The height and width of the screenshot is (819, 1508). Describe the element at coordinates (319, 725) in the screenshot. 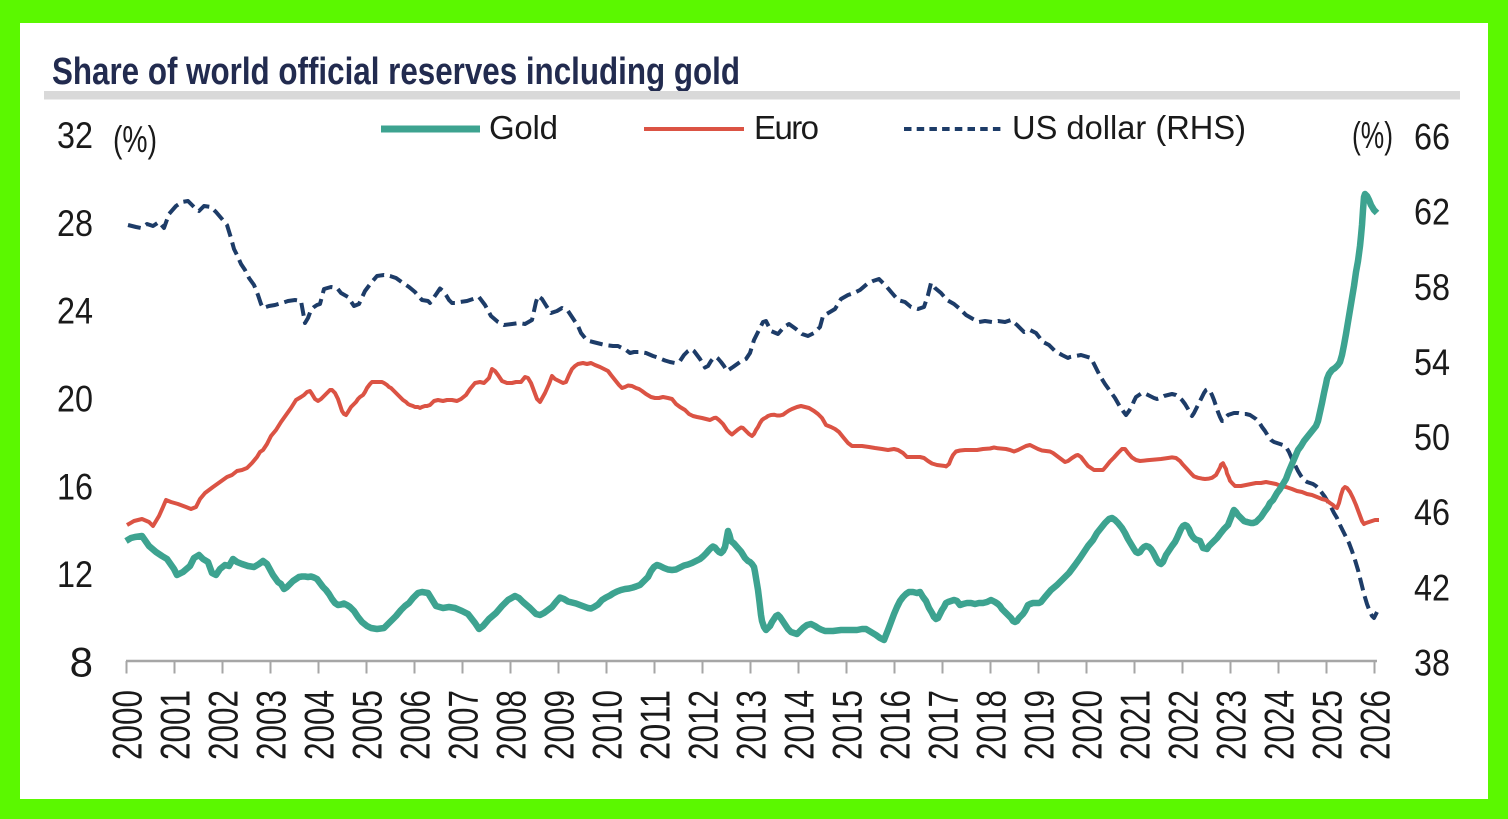

I see `svg-text: 2004` at that location.